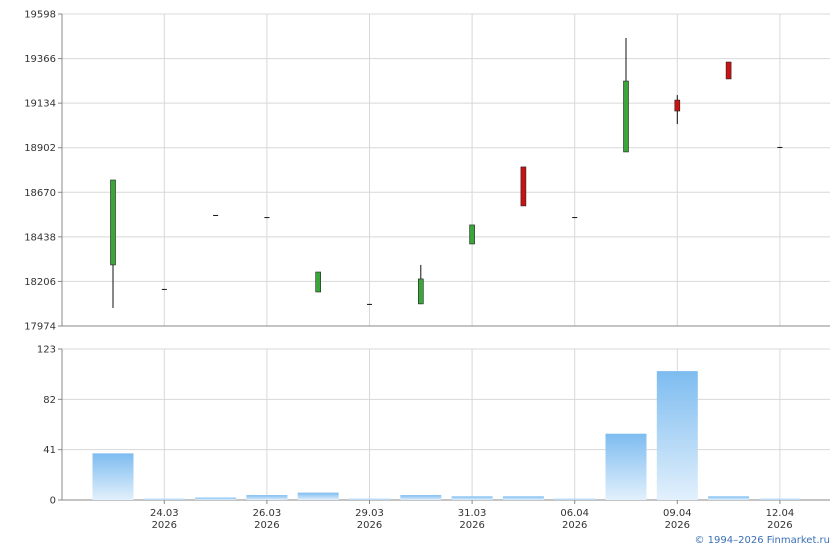  I want to click on y-tick-label: 0, so click(53, 501).